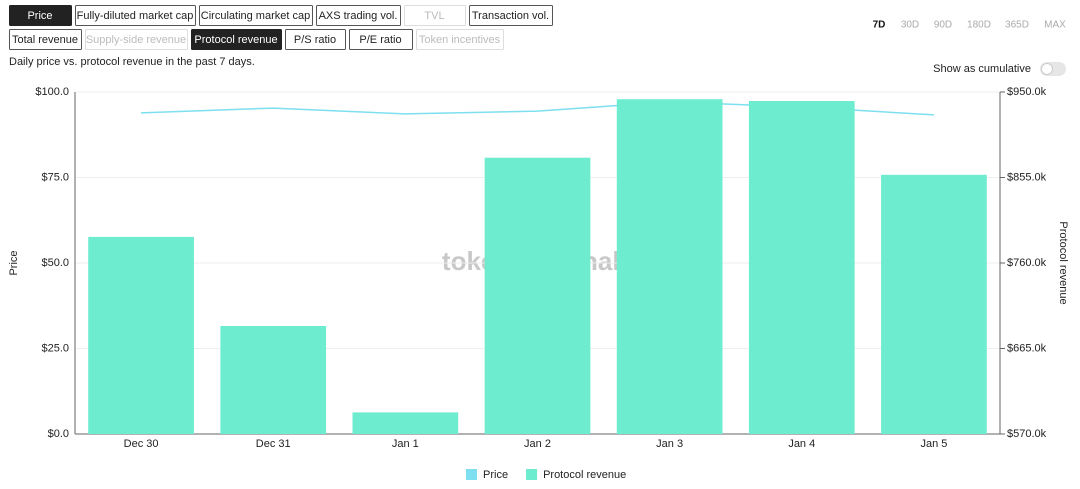 Image resolution: width=1080 pixels, height=489 pixels. Describe the element at coordinates (55, 263) in the screenshot. I see `y-tick-label: $50.0` at that location.